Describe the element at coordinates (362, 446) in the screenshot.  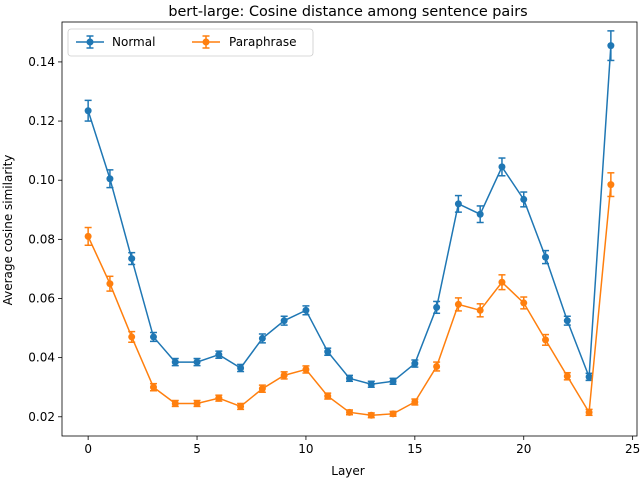
I see `x-axis: 0 5 10 15 20 25` at that location.